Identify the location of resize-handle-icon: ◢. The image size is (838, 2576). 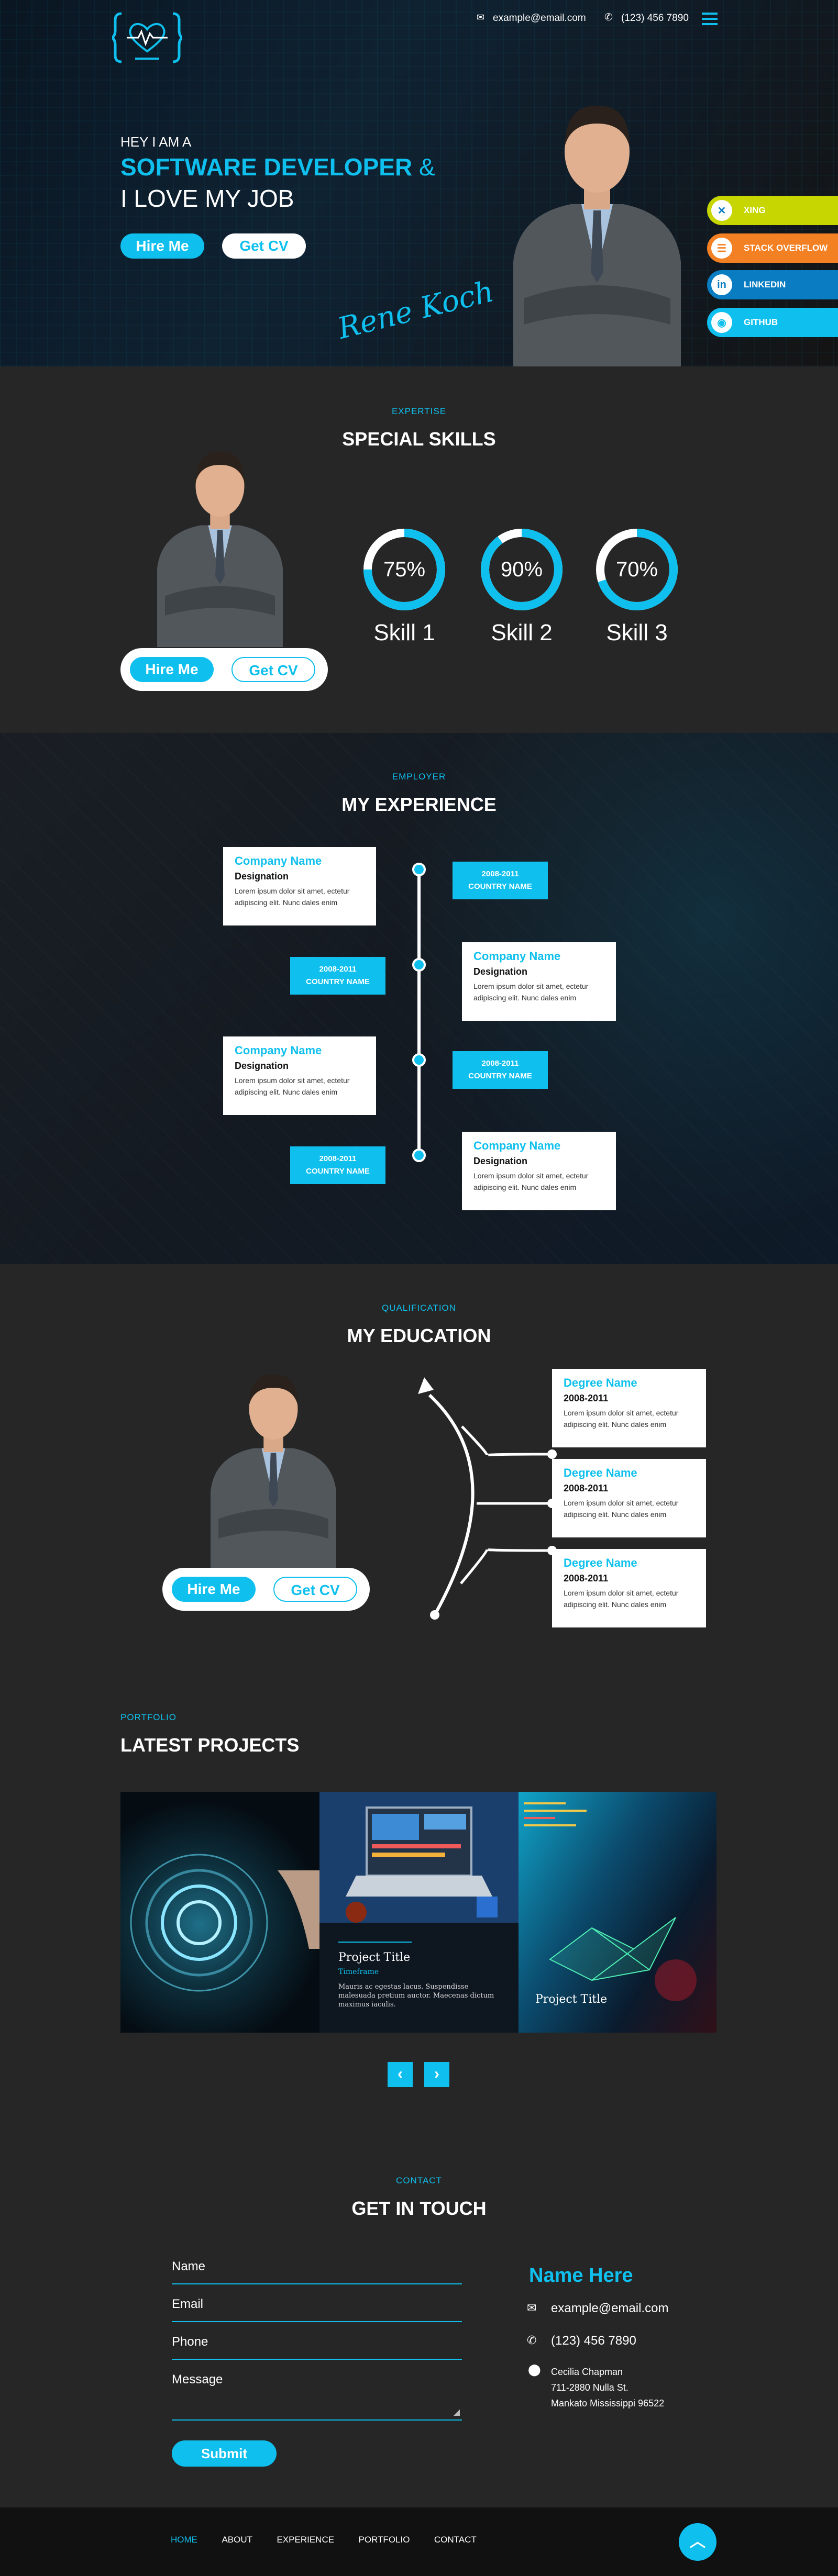
(456, 2412).